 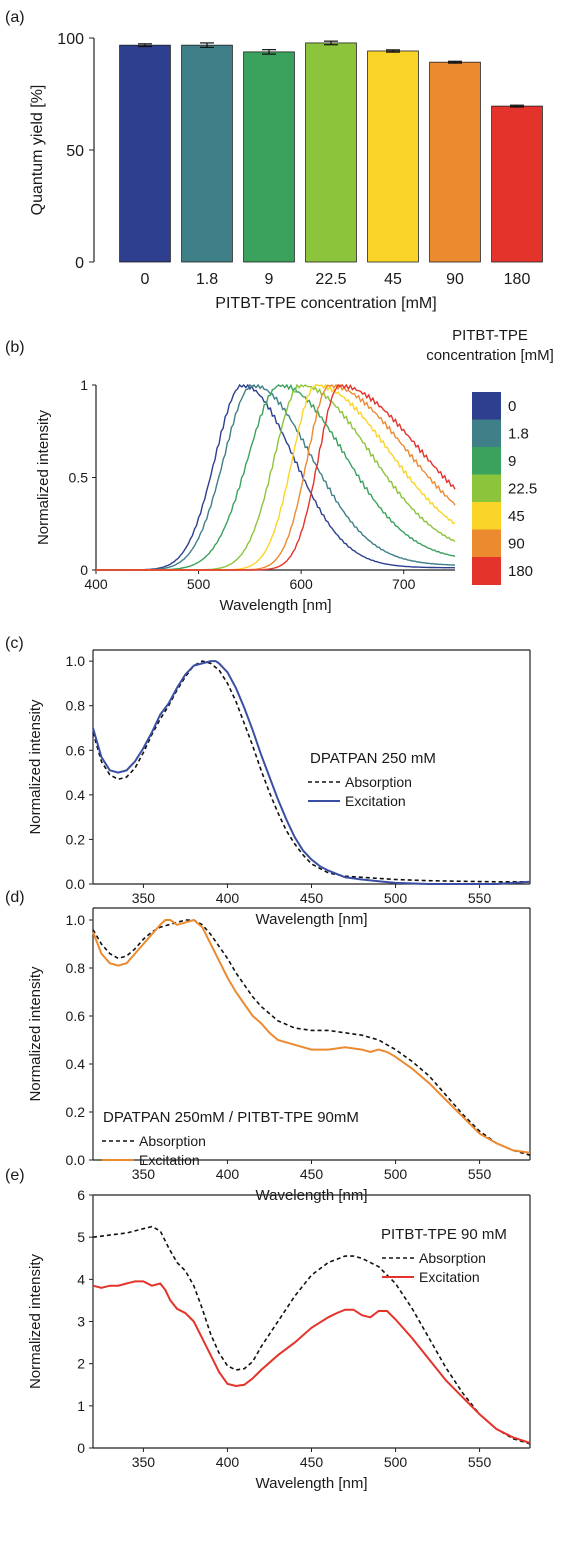 I want to click on y-axis-label: Quantum yield [%], so click(x=37, y=150).